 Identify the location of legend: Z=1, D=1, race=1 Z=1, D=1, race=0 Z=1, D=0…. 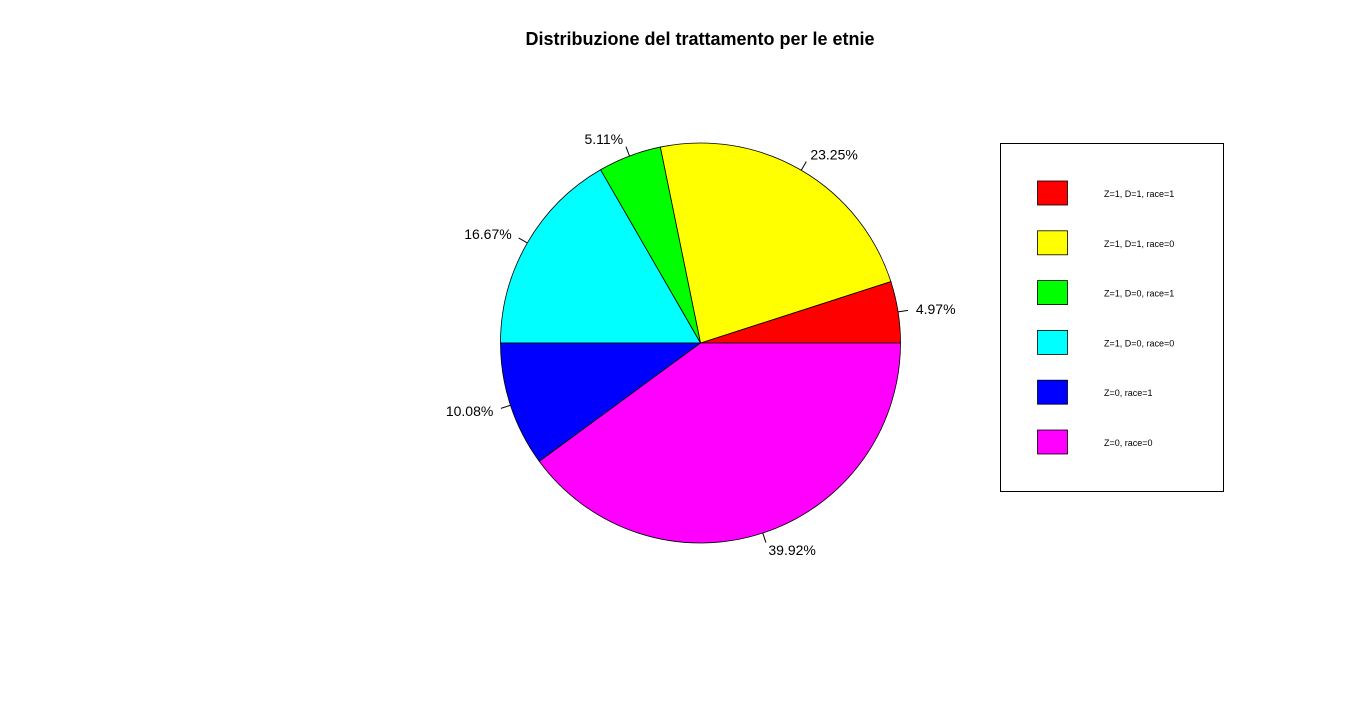
(1112, 317).